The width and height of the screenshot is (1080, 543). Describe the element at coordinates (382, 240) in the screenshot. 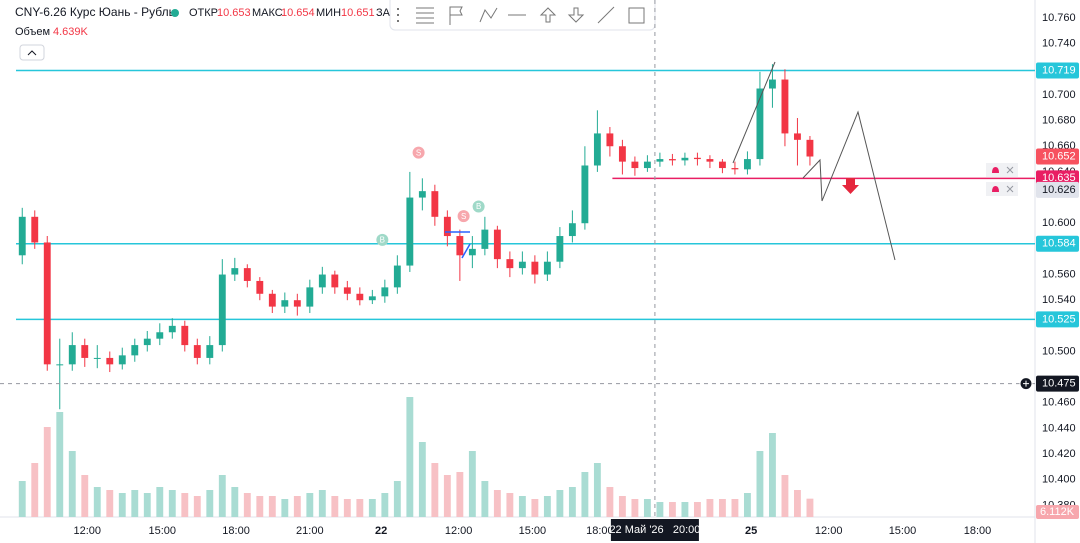

I see `trade-marker-label: B` at that location.